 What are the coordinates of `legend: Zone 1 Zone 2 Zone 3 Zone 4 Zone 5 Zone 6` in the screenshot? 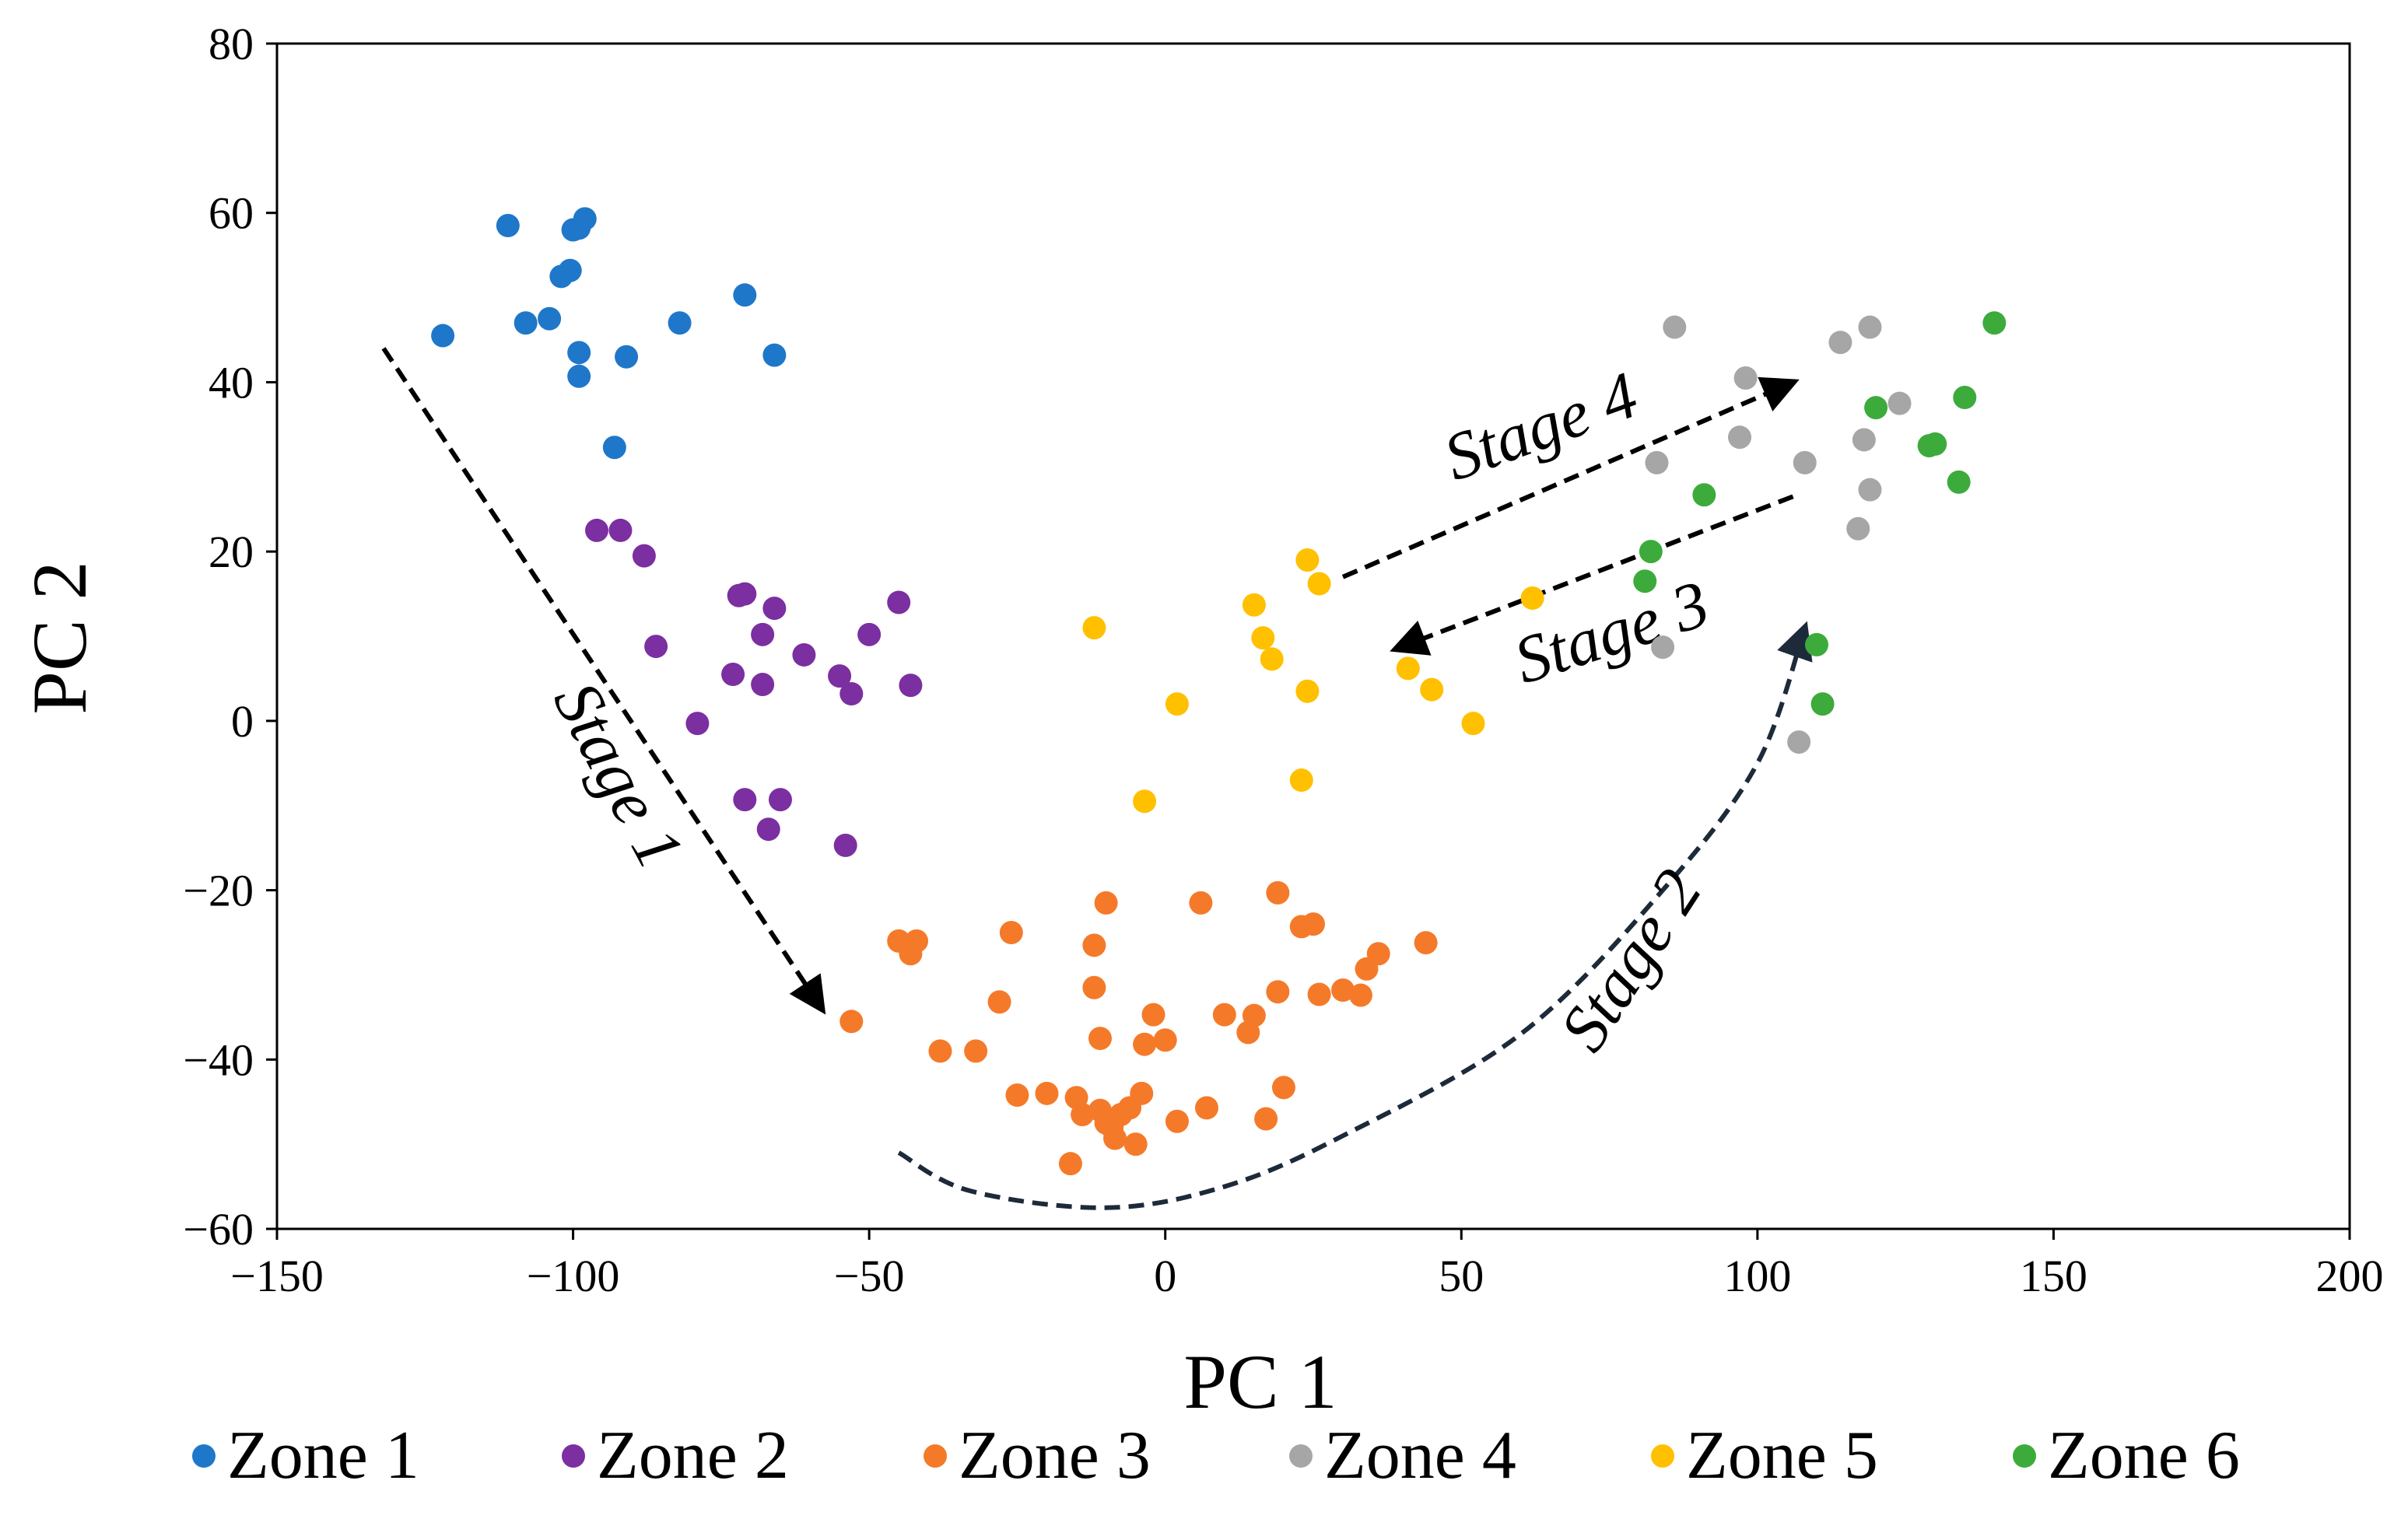 It's located at (1216, 1455).